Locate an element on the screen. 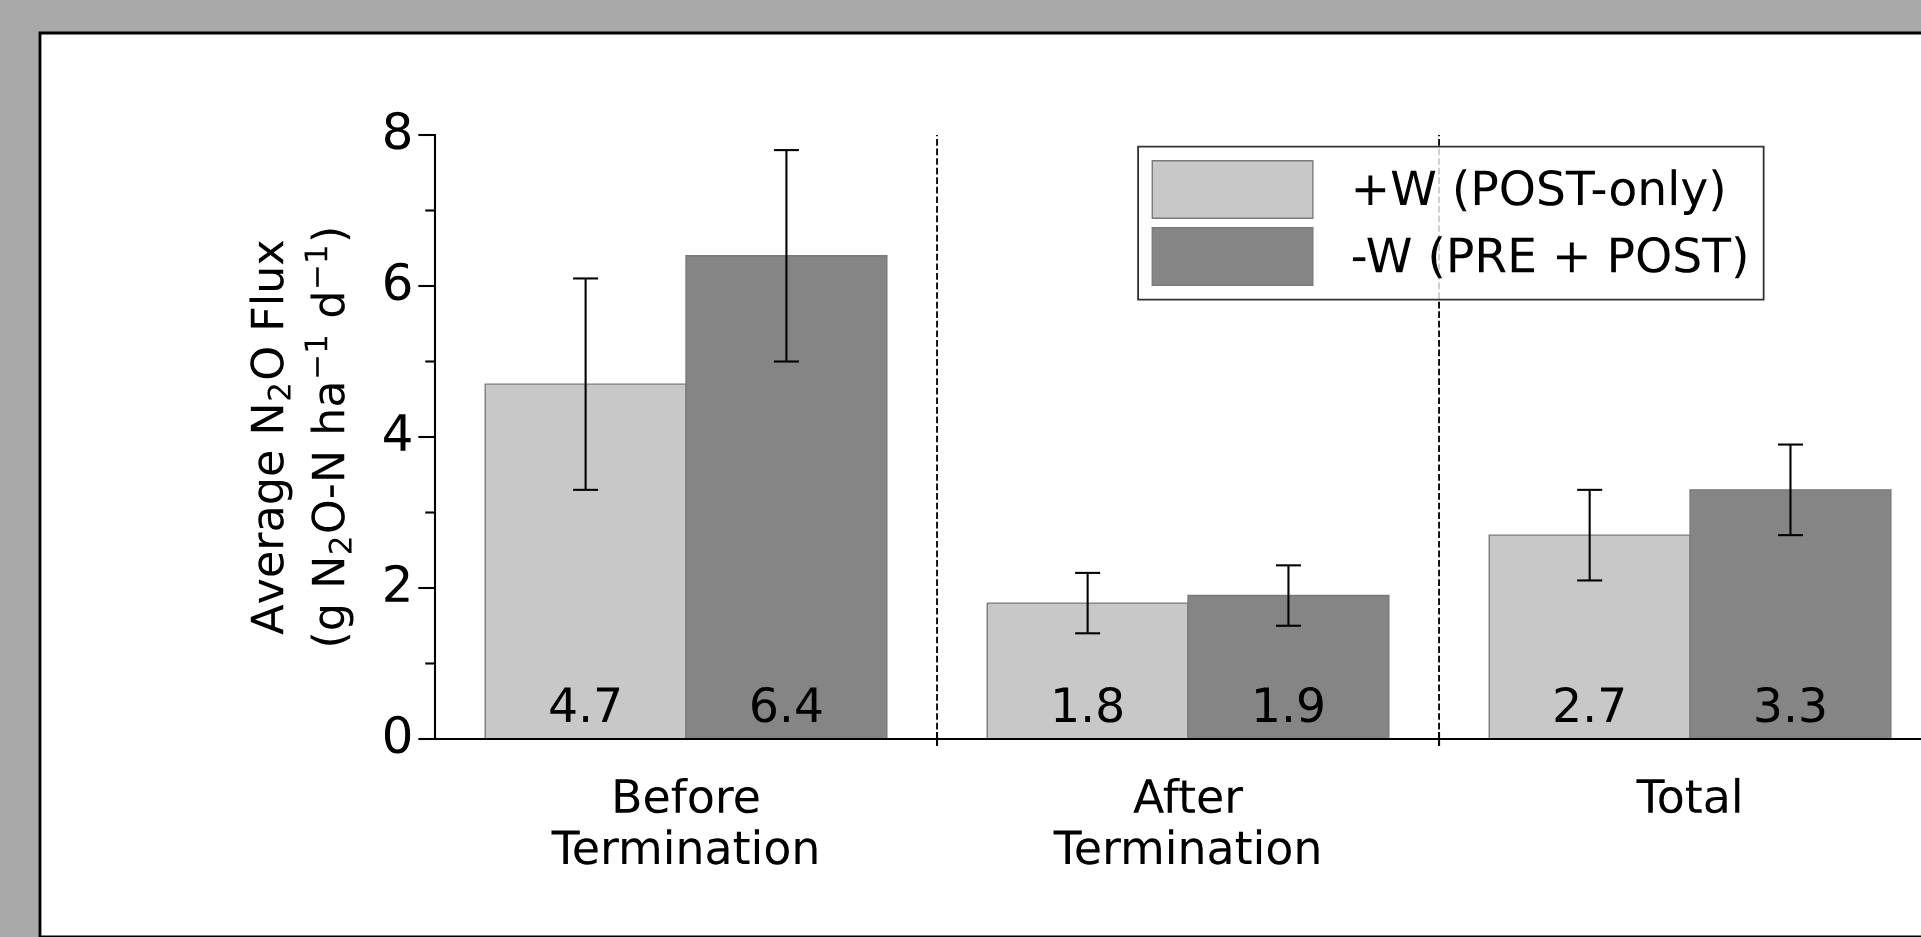  y-tick-label: 8 is located at coordinates (398, 130).